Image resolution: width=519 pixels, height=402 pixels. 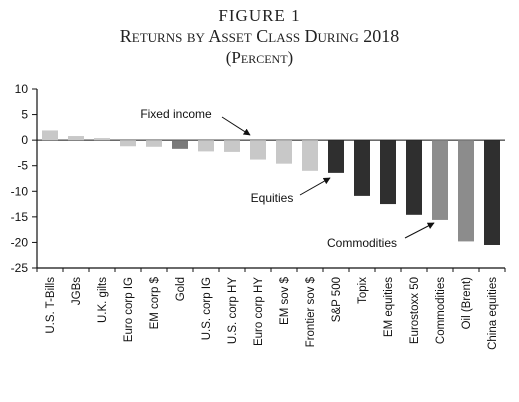 I want to click on x-tick-label: Gold, so click(x=181, y=289).